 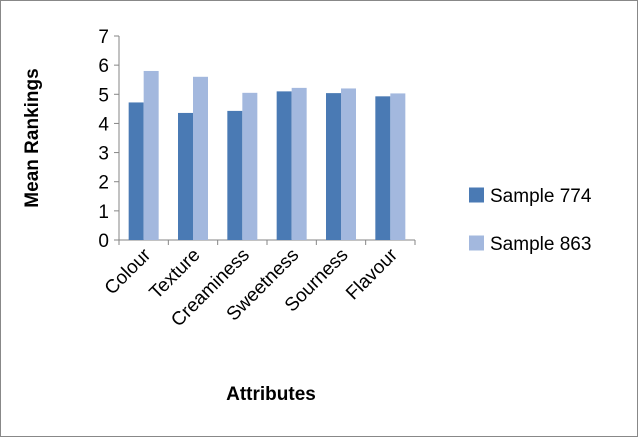 I want to click on y-tick-label: 6, so click(x=103, y=66).